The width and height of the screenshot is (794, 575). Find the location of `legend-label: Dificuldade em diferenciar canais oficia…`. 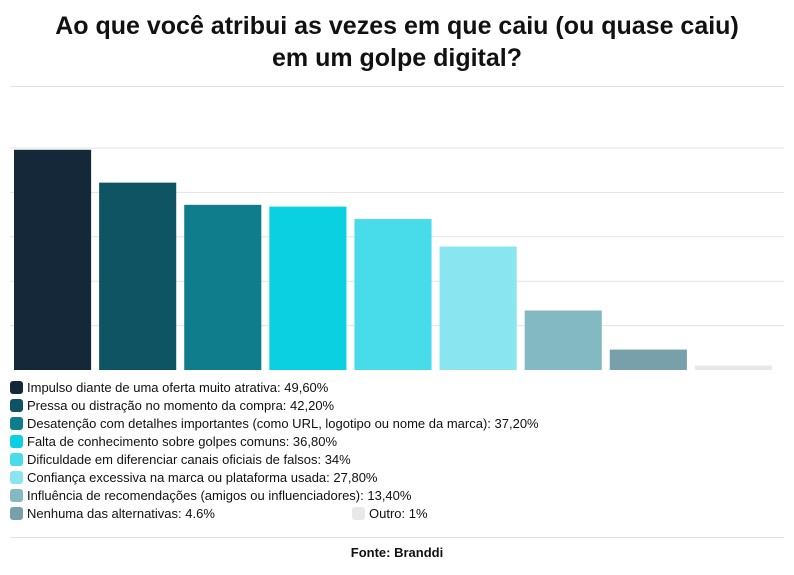

legend-label: Dificuldade em diferenciar canais oficia… is located at coordinates (189, 459).